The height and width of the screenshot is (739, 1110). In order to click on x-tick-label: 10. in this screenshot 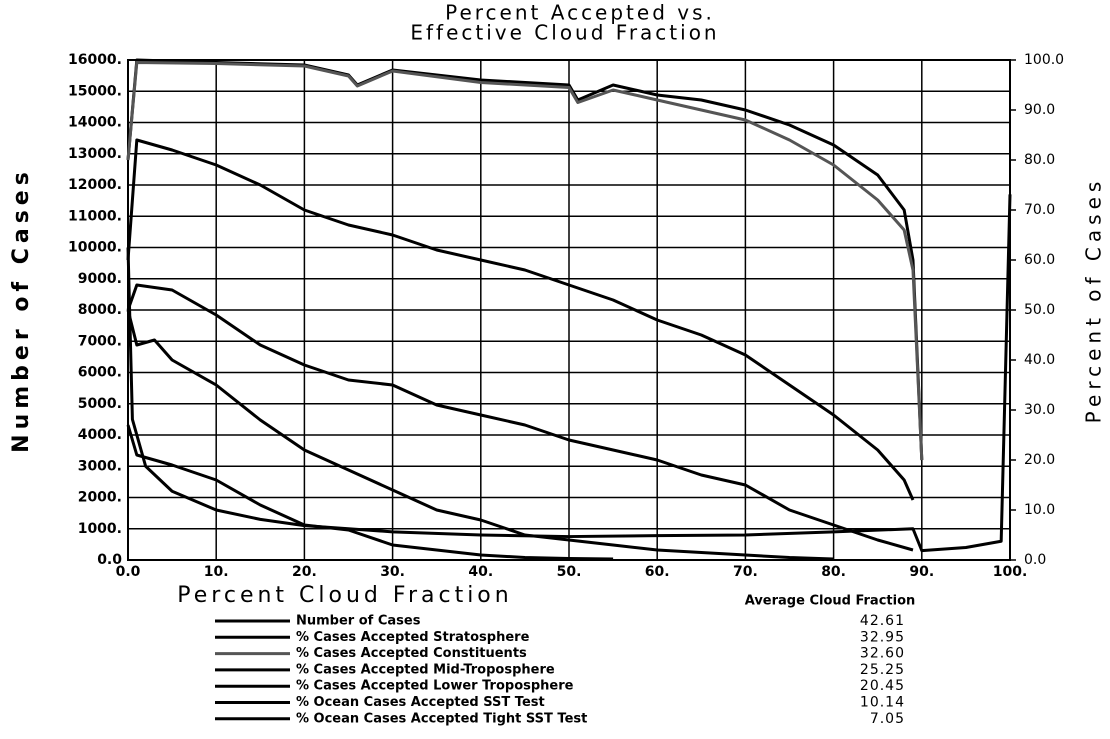, I will do `click(216, 572)`.